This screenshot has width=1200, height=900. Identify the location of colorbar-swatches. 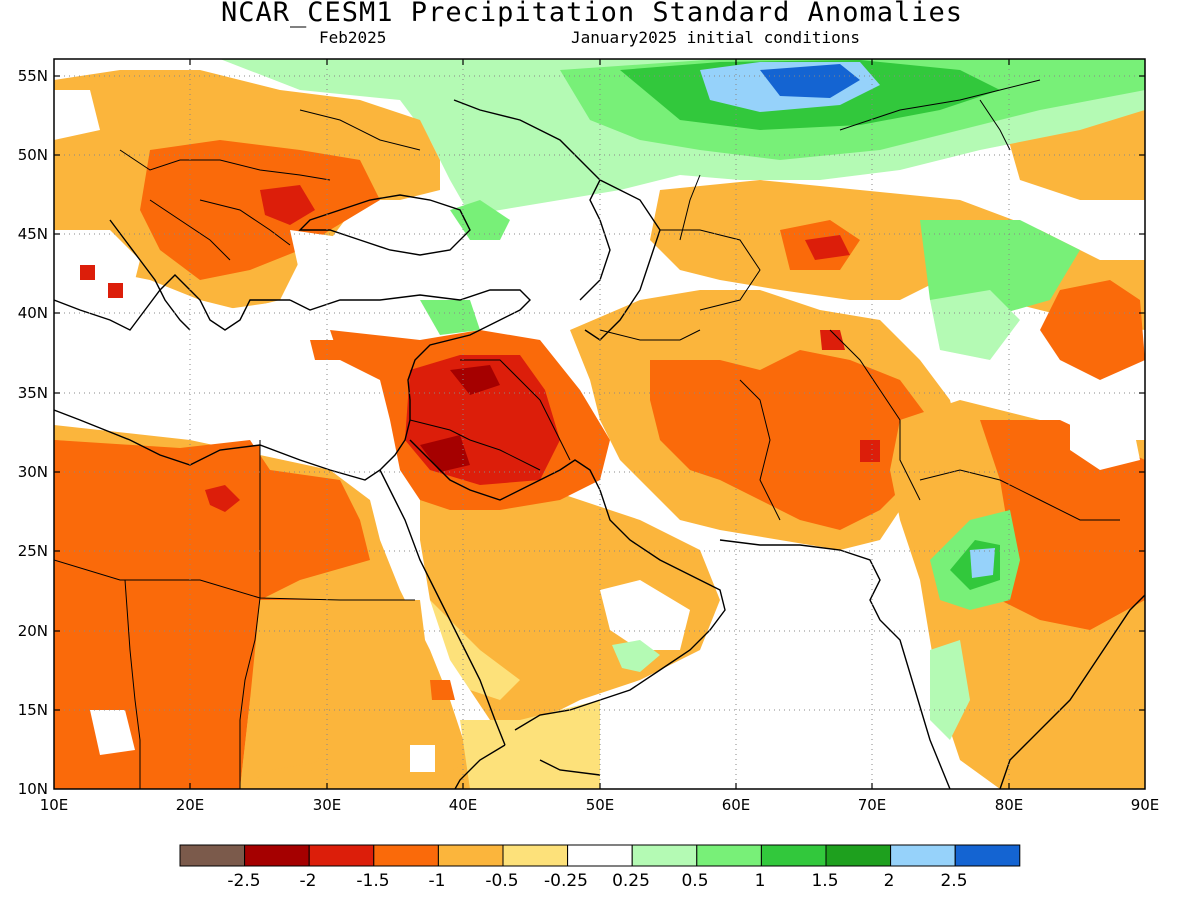
(600, 855).